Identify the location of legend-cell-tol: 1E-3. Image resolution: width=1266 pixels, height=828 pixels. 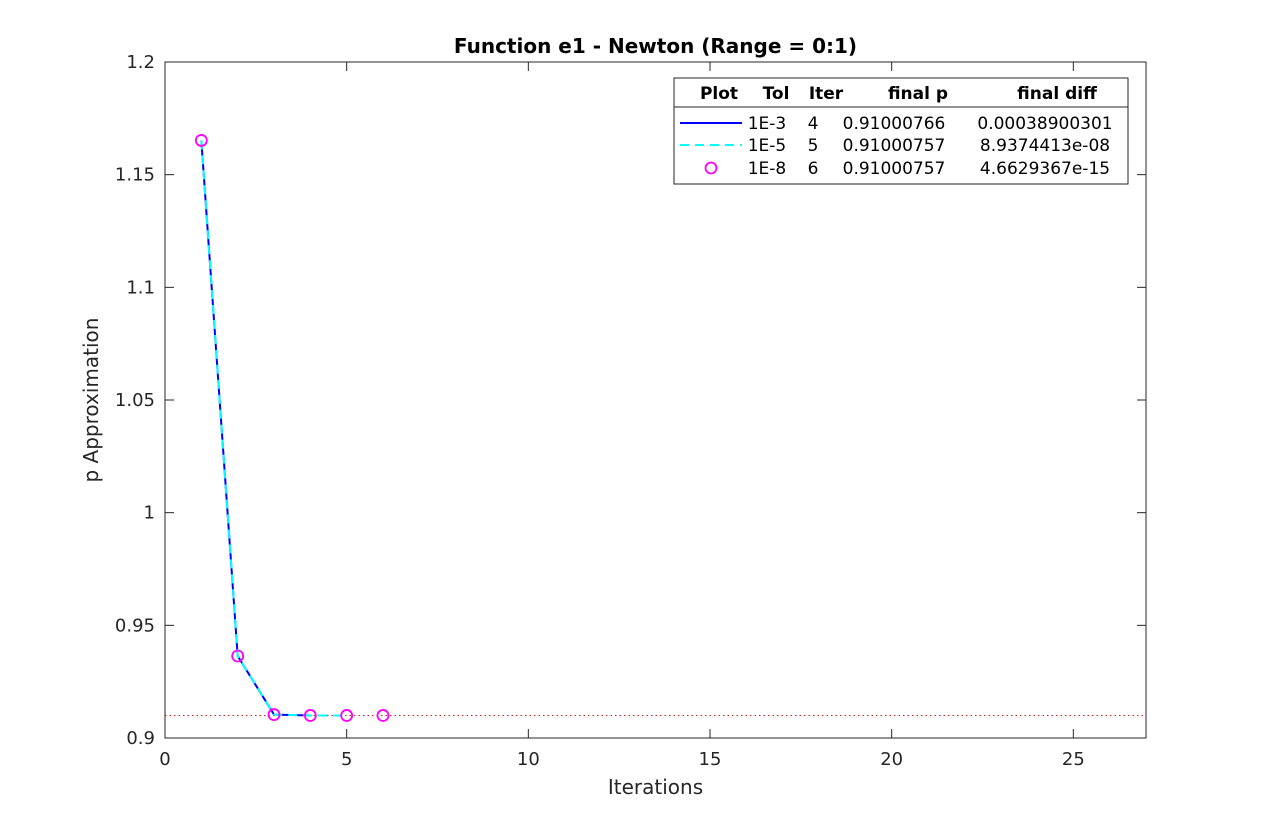
(767, 124).